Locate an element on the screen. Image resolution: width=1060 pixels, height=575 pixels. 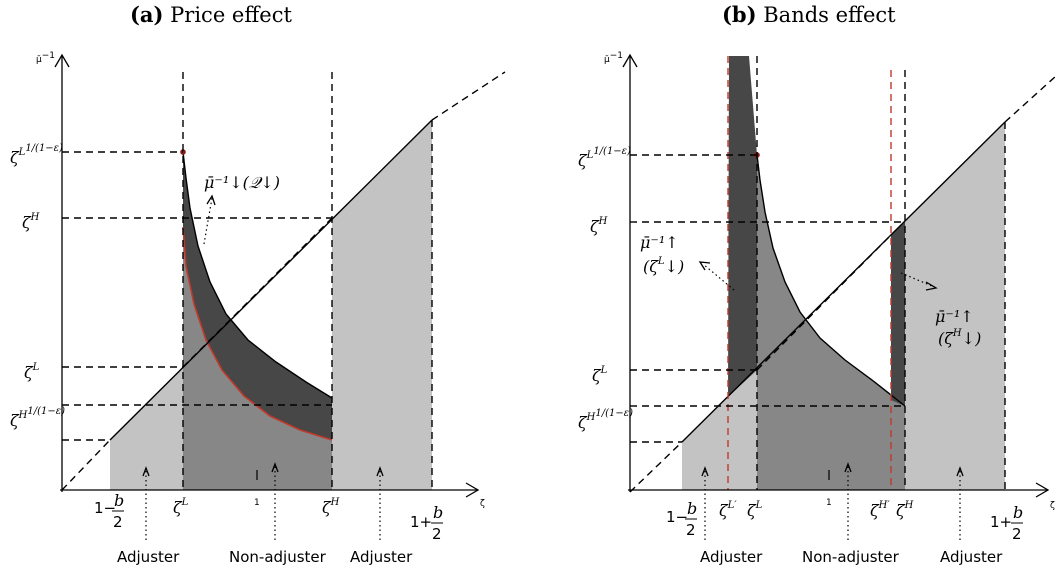
panel-b-diagonal-dashed is located at coordinates (656, 467).